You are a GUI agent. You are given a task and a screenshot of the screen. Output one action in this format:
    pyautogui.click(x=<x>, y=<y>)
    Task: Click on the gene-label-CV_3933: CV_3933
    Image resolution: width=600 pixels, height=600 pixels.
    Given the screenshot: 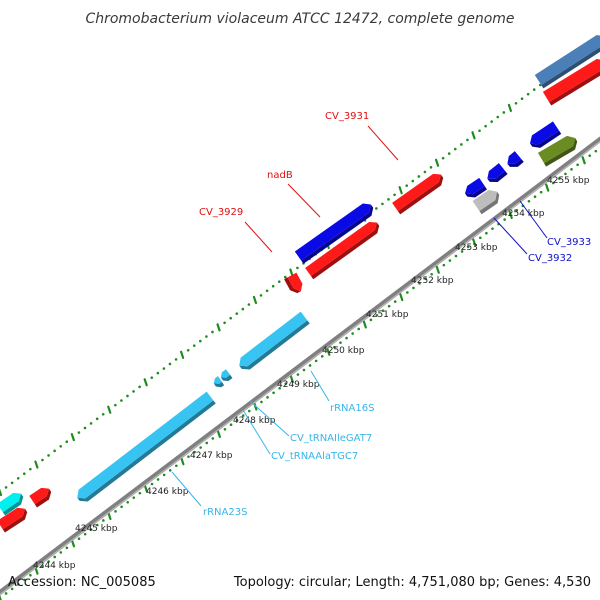 What is the action you would take?
    pyautogui.click(x=569, y=242)
    